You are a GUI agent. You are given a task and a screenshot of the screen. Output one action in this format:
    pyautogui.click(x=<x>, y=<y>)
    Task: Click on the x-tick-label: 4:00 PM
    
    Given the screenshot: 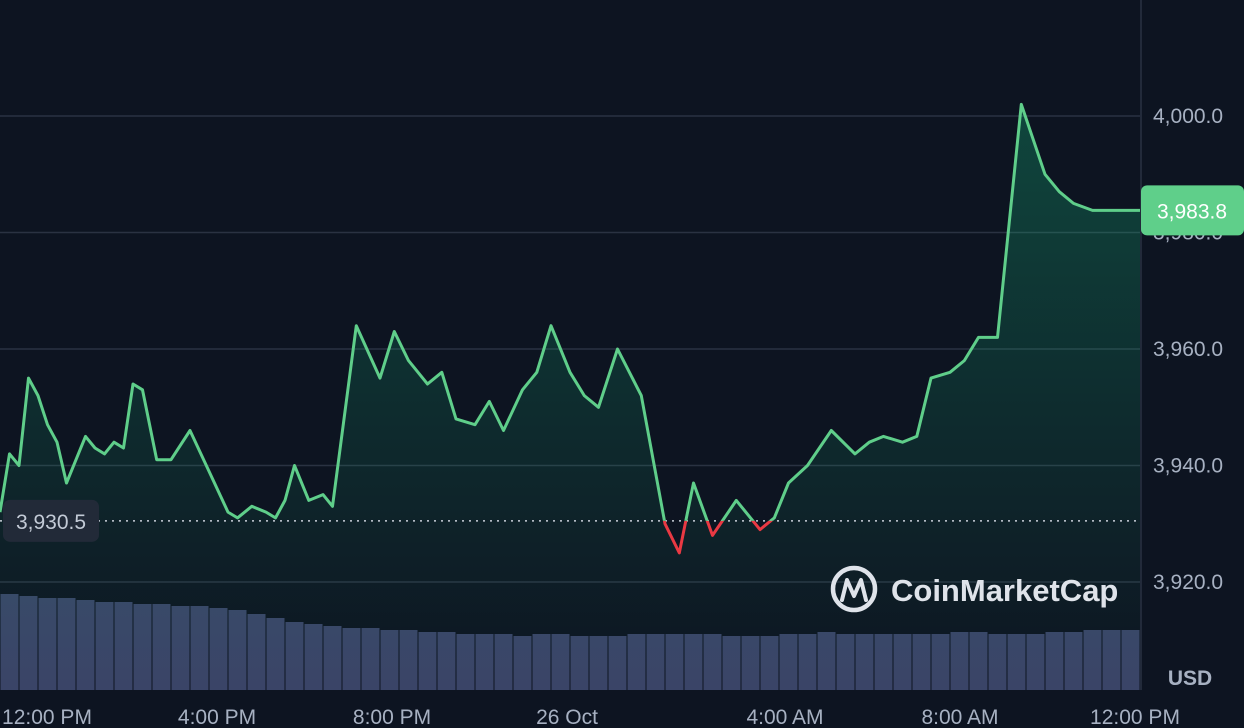 What is the action you would take?
    pyautogui.click(x=217, y=717)
    